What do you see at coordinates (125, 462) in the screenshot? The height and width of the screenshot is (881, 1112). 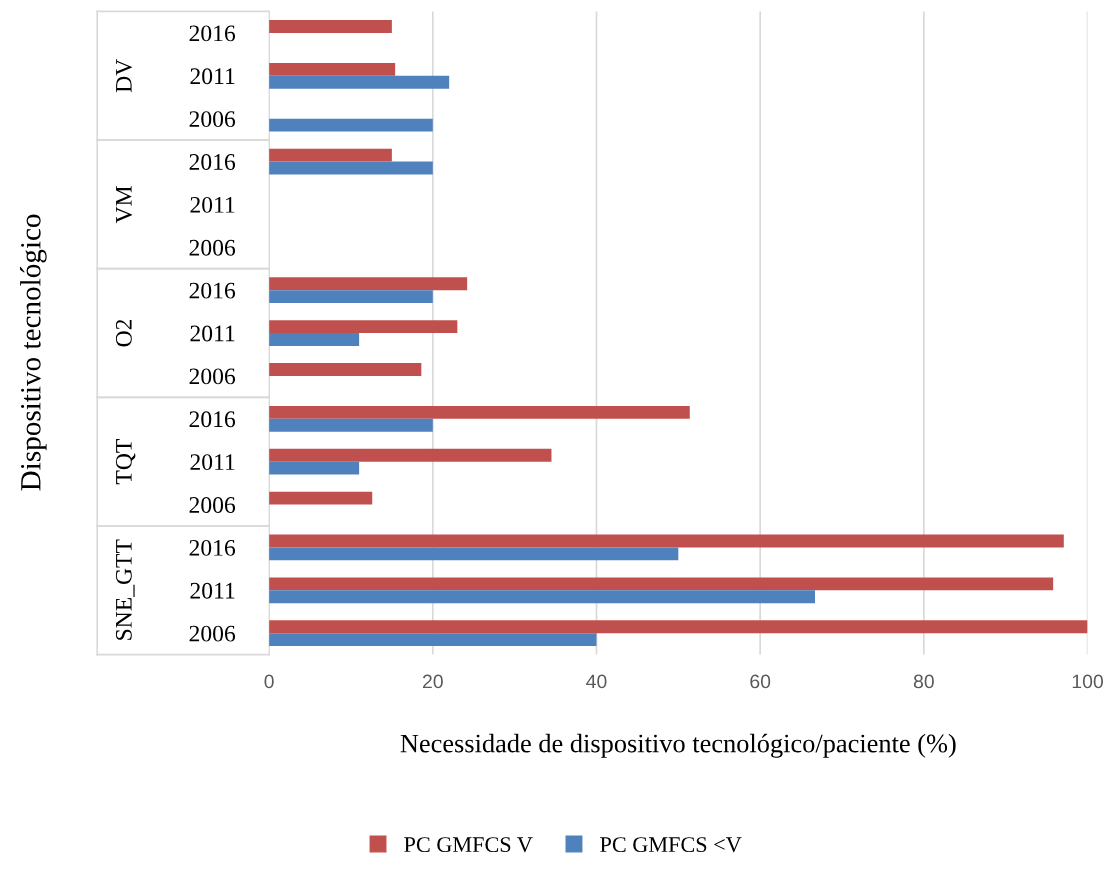 I see `text: TQT` at bounding box center [125, 462].